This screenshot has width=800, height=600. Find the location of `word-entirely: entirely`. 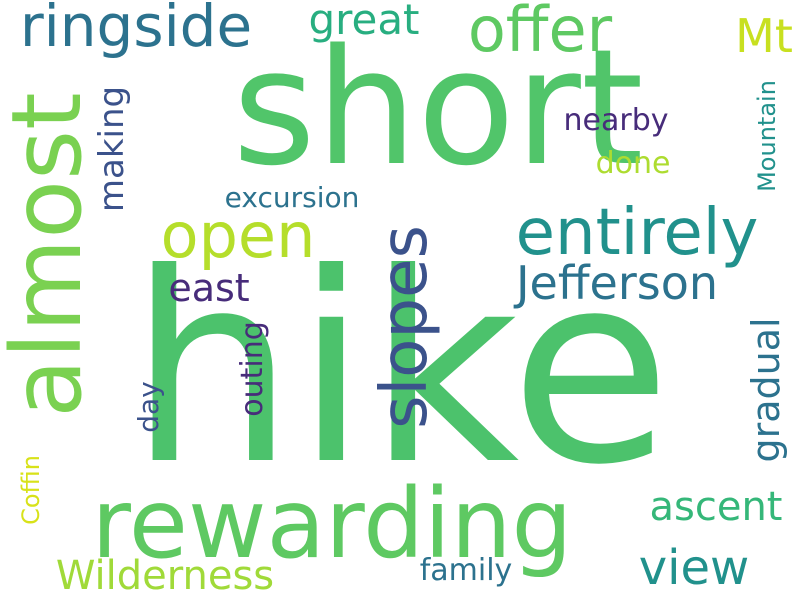

word-entirely: entirely is located at coordinates (637, 233).